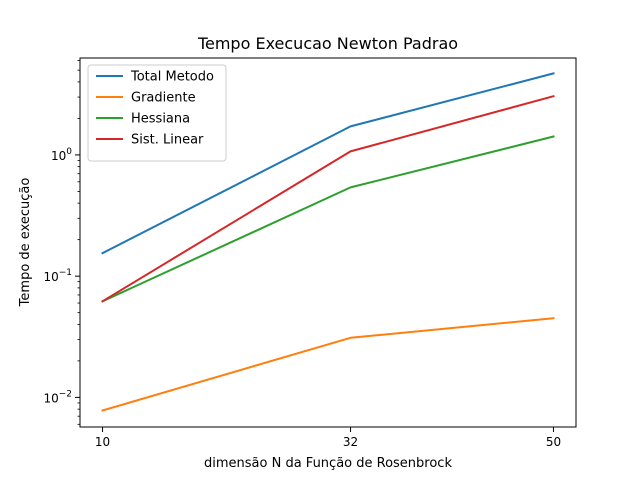 Image resolution: width=640 pixels, height=480 pixels. Describe the element at coordinates (172, 77) in the screenshot. I see `legend-label-0: Total Metodo` at that location.